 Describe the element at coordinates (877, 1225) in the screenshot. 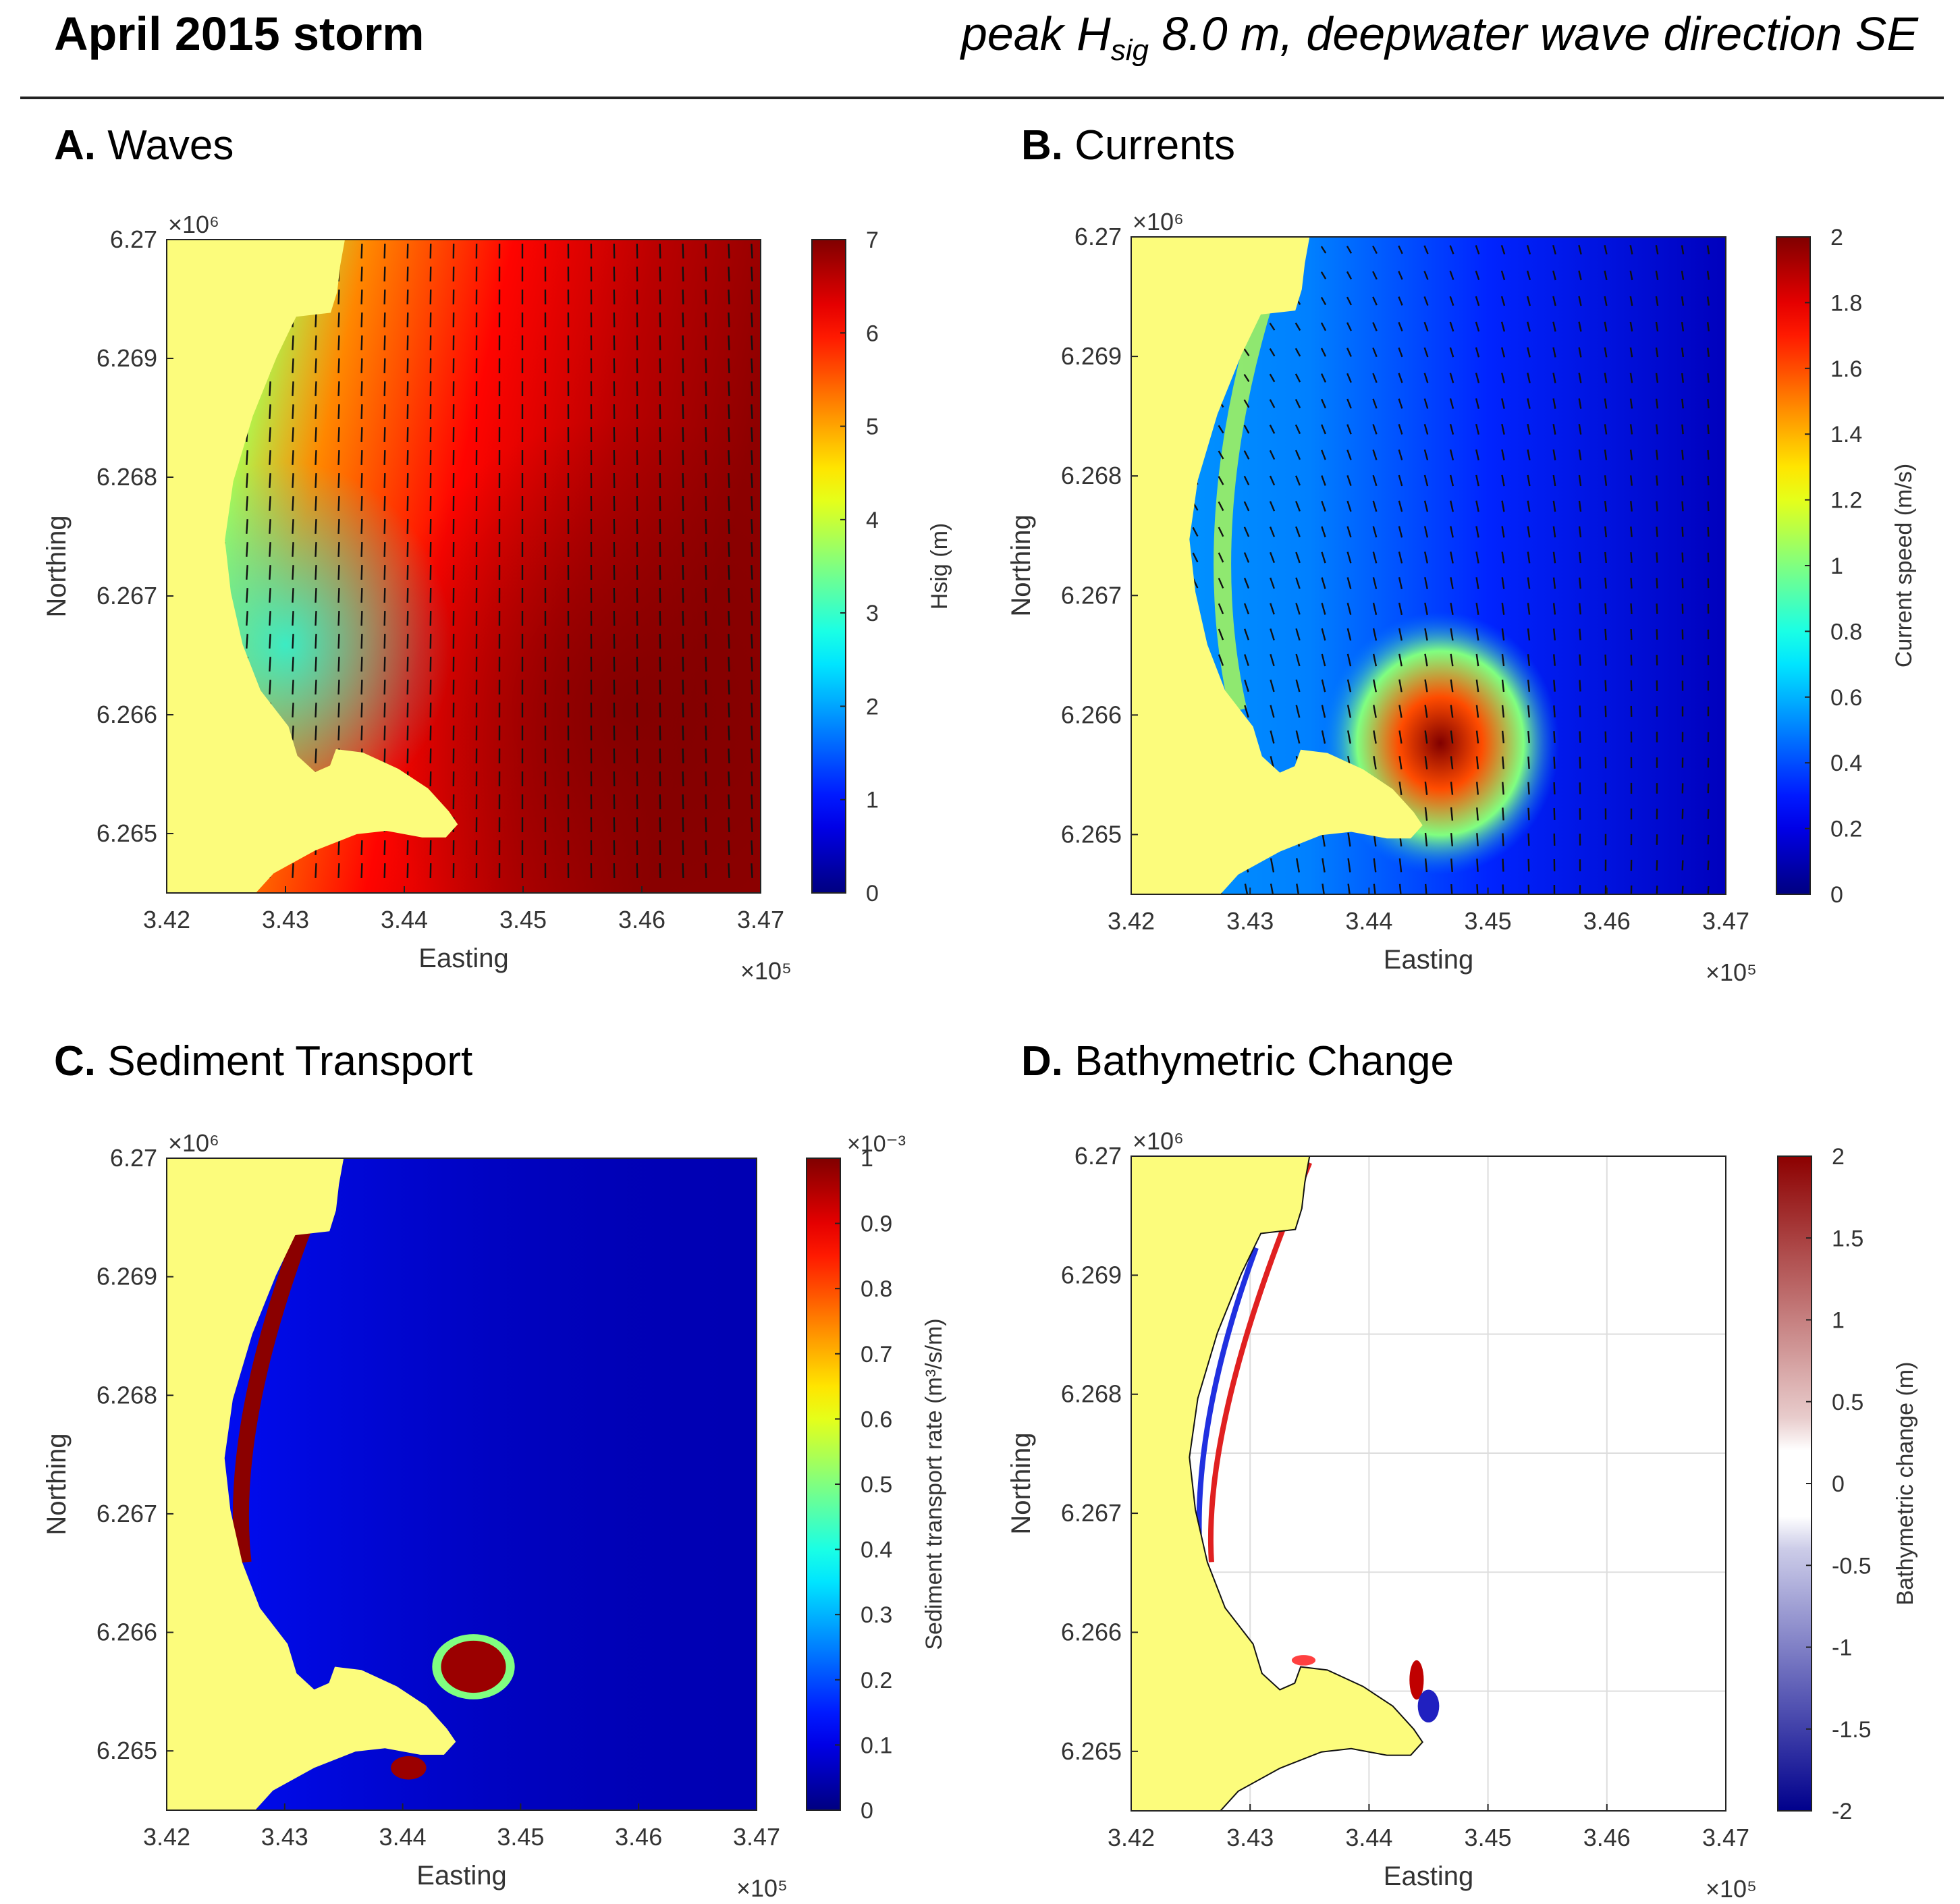

I see `colorbar-tick-label: 0.9` at that location.